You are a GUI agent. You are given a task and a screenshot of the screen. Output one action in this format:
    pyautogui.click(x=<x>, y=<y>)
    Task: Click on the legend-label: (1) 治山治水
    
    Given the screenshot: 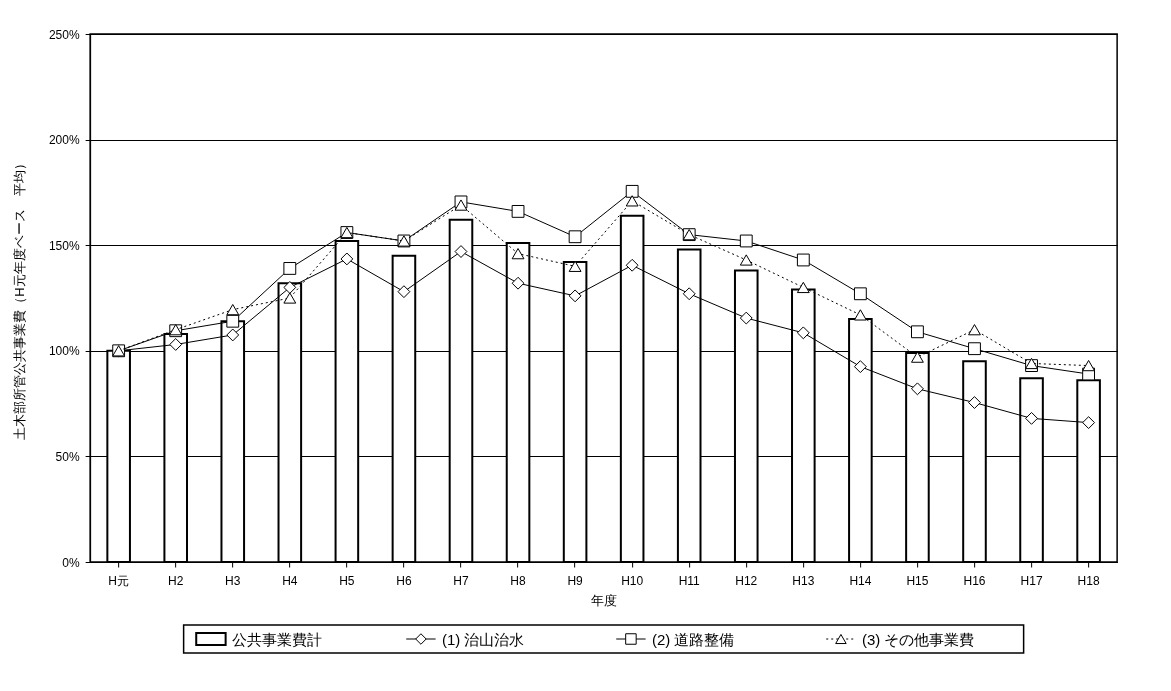 What is the action you would take?
    pyautogui.click(x=483, y=639)
    